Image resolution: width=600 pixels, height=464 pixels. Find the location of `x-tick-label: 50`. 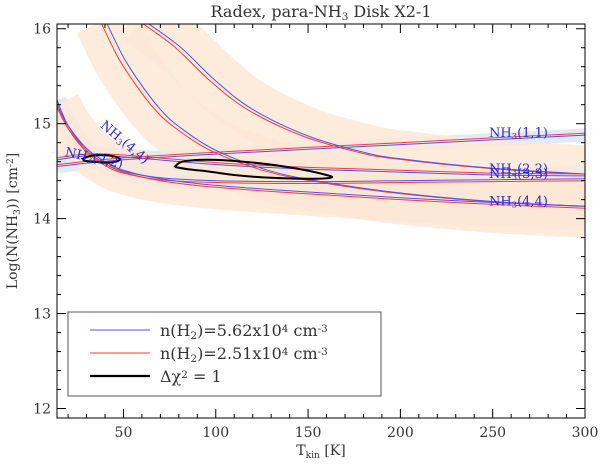

x-tick-label: 50 is located at coordinates (124, 433).